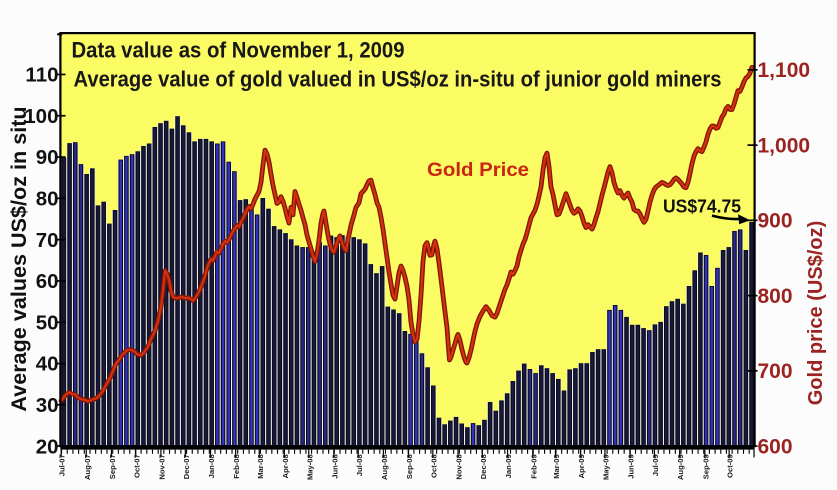 Image resolution: width=837 pixels, height=490 pixels. Describe the element at coordinates (533, 466) in the screenshot. I see `svg-text: Feb-09` at that location.